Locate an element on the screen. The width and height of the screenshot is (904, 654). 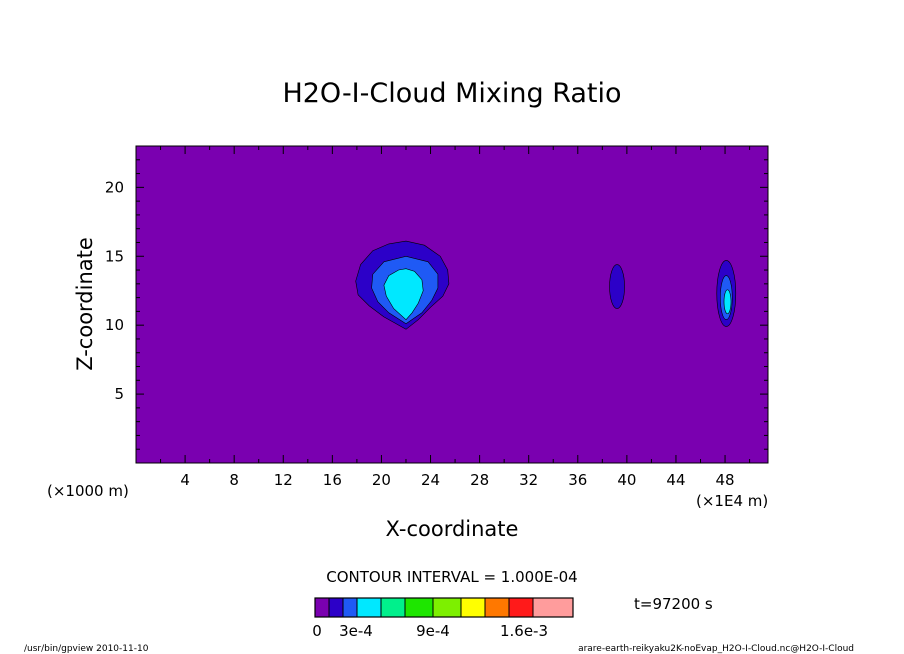
colorbar-label: 9e-4 is located at coordinates (433, 631).